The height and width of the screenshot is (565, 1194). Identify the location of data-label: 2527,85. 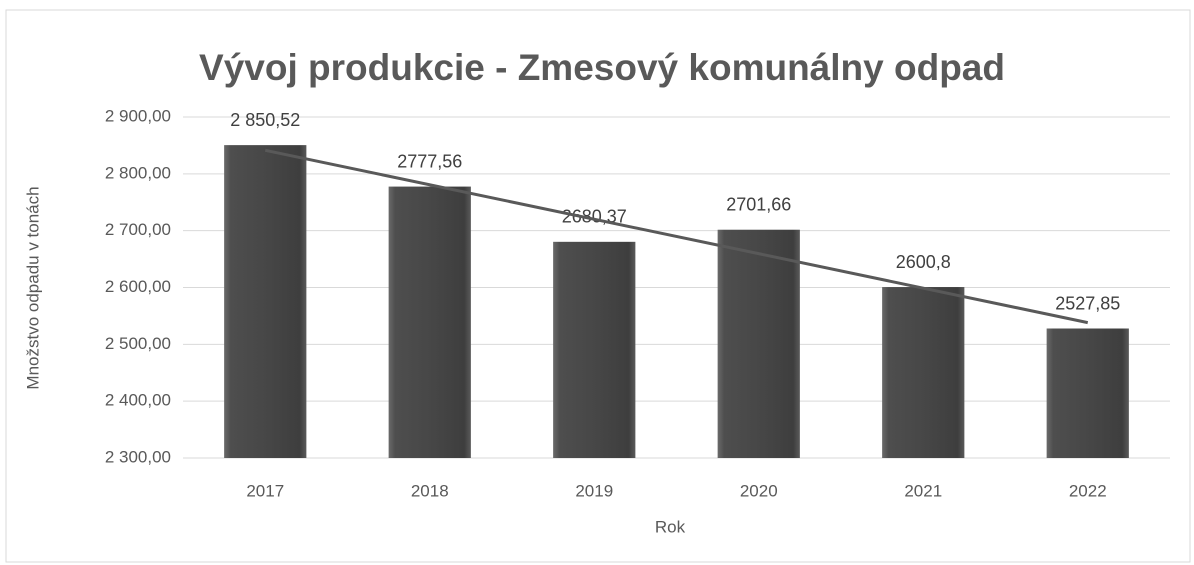
(1087, 303).